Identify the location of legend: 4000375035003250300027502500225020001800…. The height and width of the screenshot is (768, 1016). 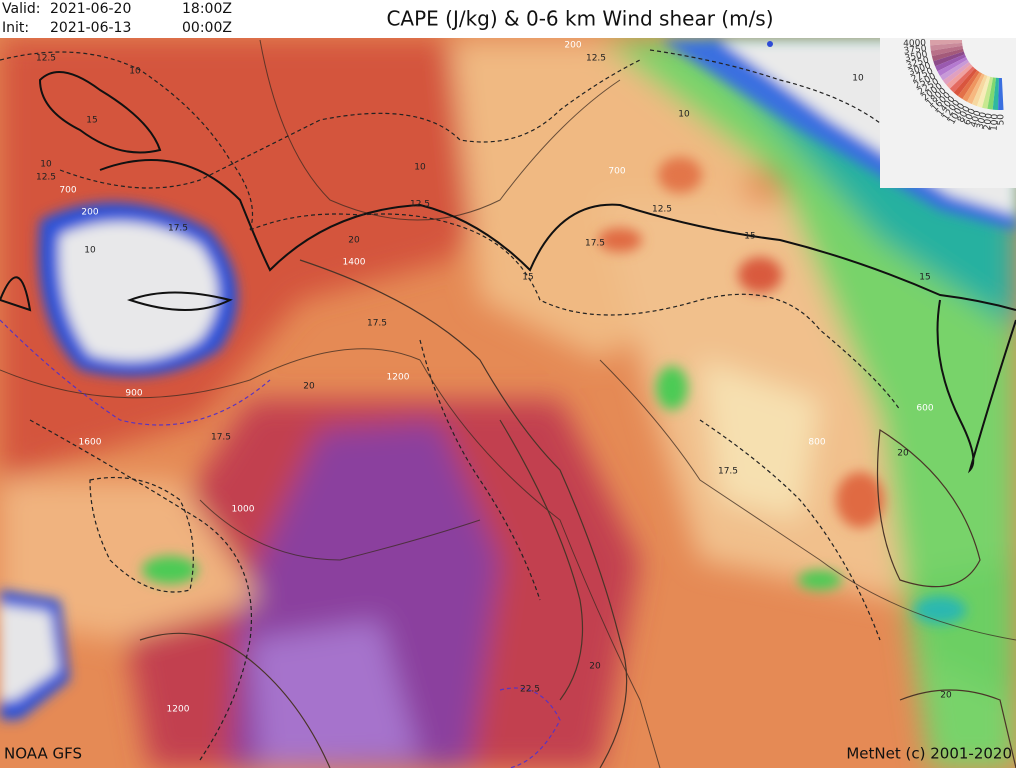
(948, 113).